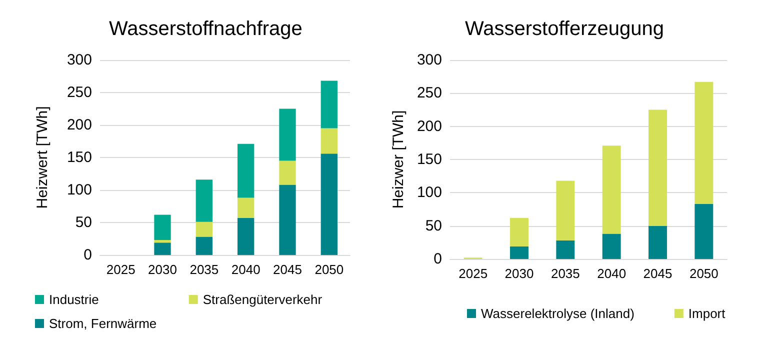  What do you see at coordinates (564, 29) in the screenshot?
I see `chart-title: Wasserstofferzeugung` at bounding box center [564, 29].